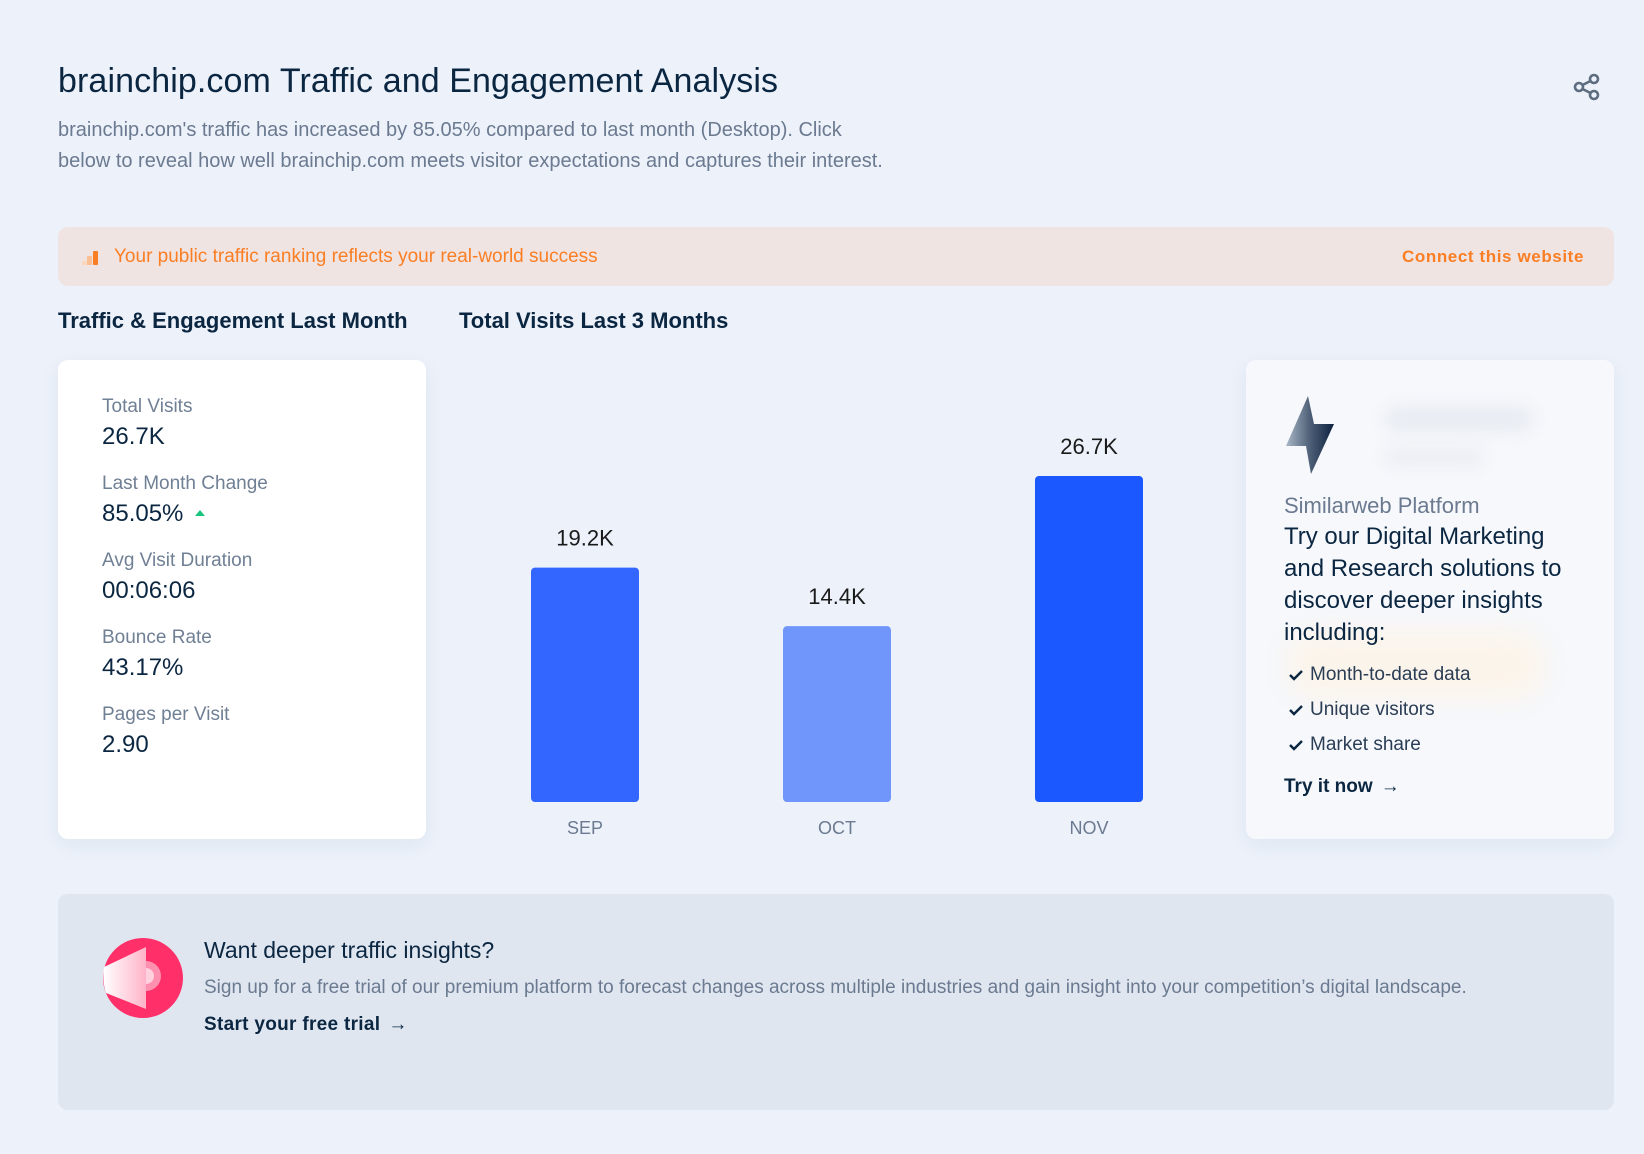 The width and height of the screenshot is (1644, 1154). I want to click on blurred-glow, so click(1416, 665).